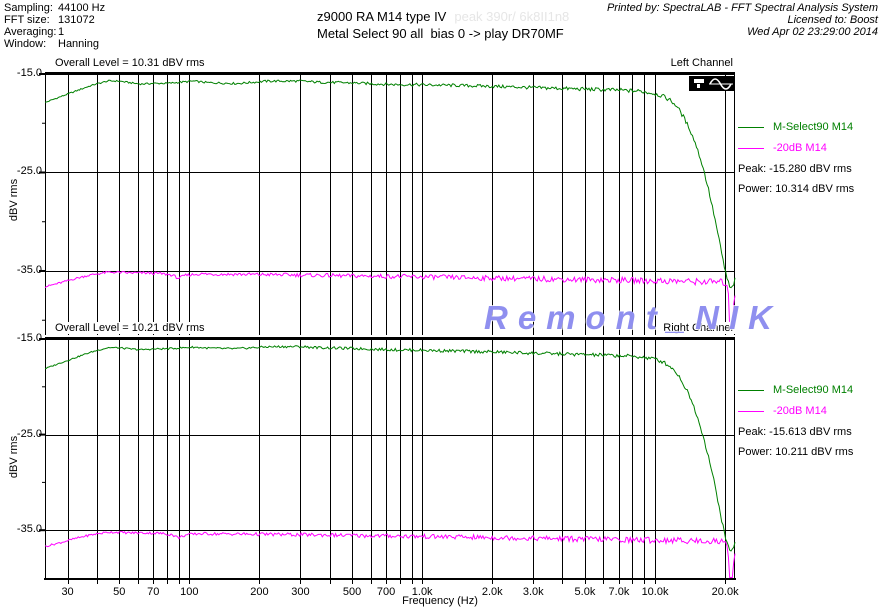  I want to click on pinned-sine-icon, so click(712, 83).